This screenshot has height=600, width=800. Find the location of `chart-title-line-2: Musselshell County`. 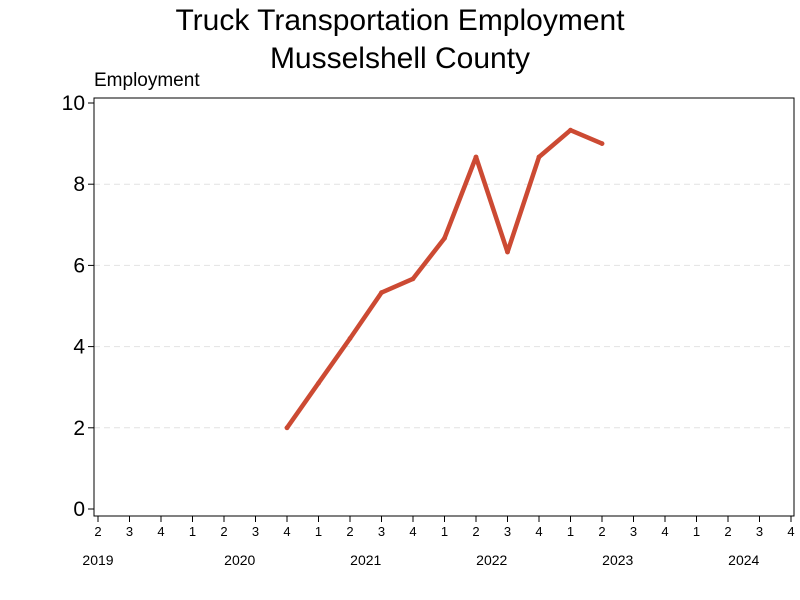

chart-title-line-2: Musselshell County is located at coordinates (400, 58).